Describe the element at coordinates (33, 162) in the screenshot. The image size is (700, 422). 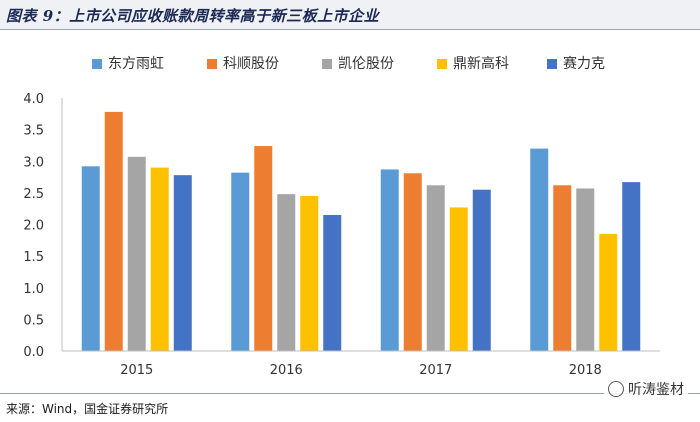
I see `y-tick-label: 3.0` at that location.